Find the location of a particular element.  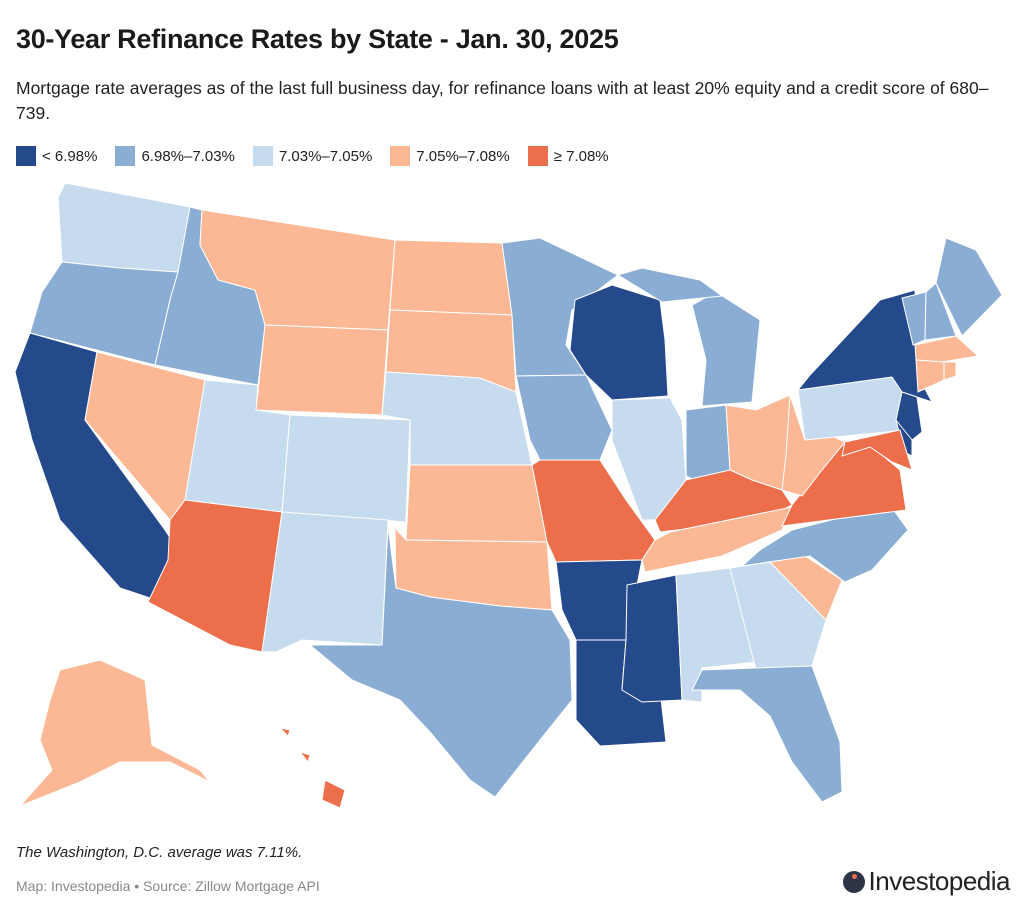

logo-icon is located at coordinates (853, 881).